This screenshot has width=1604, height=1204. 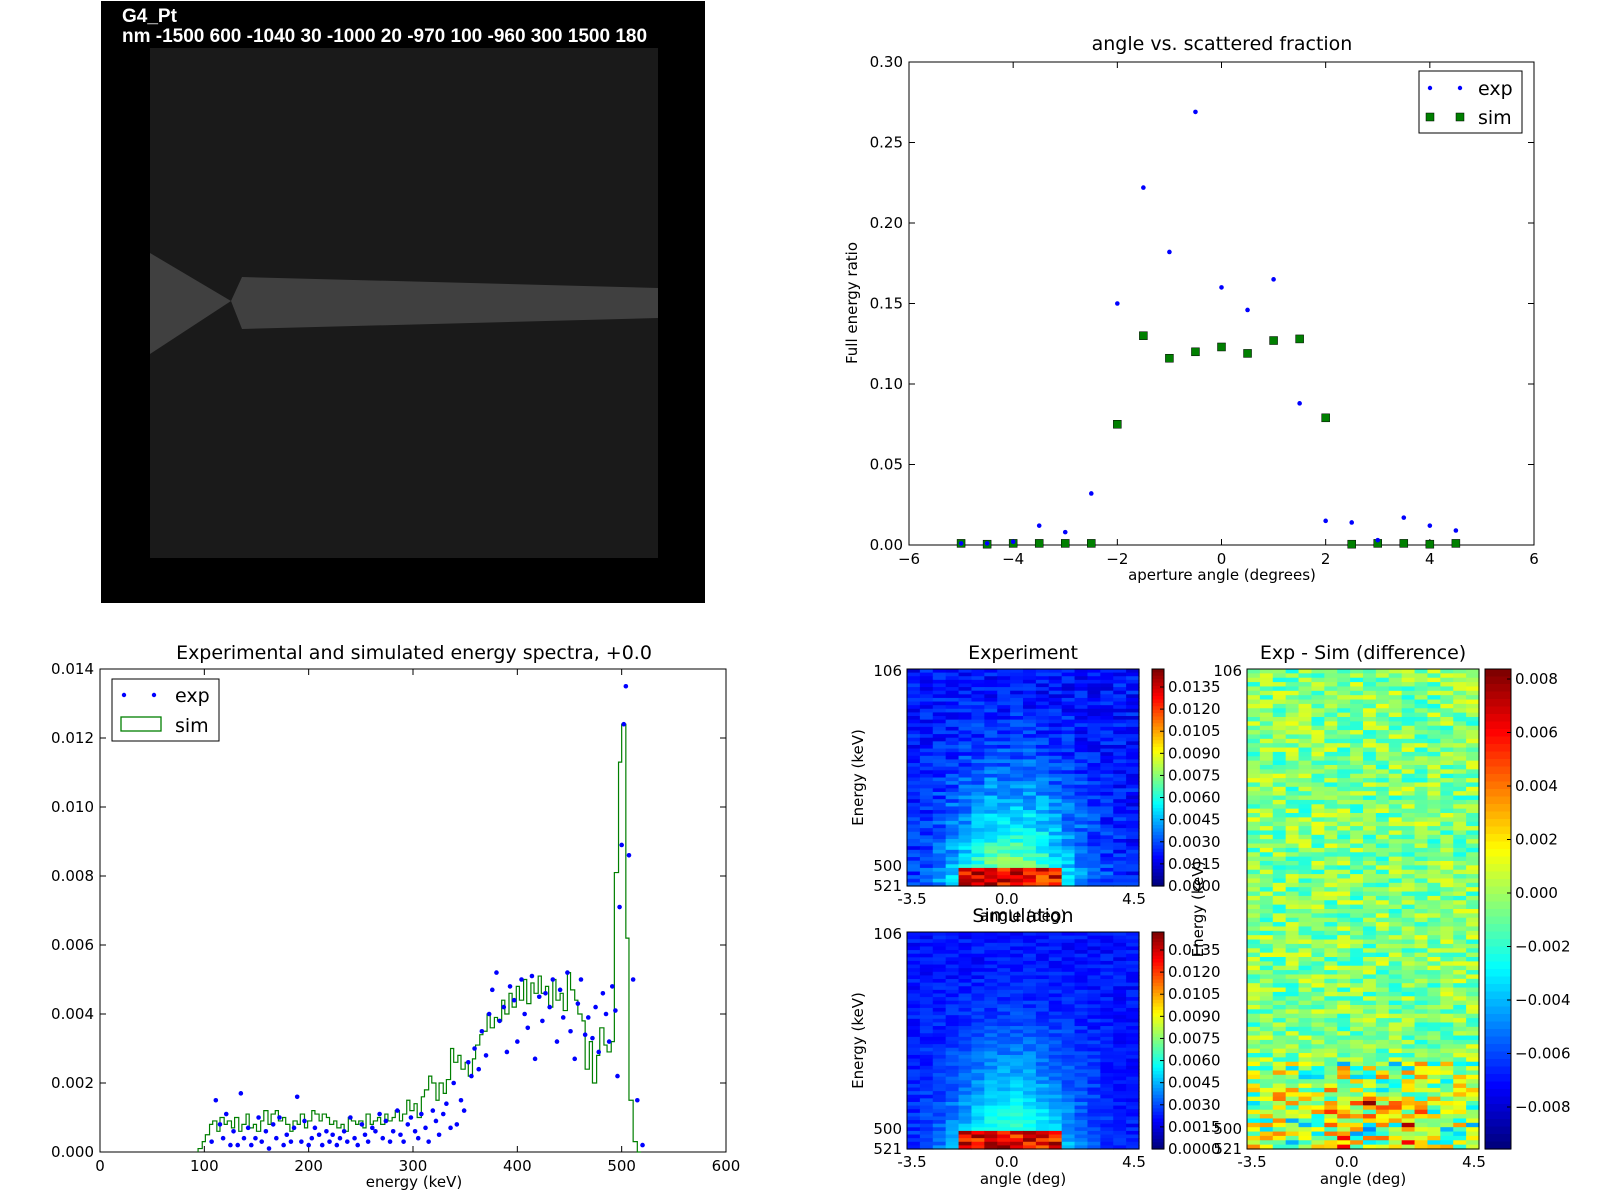 I want to click on sim-heatmap-y-tick: 500, so click(x=887, y=1129).